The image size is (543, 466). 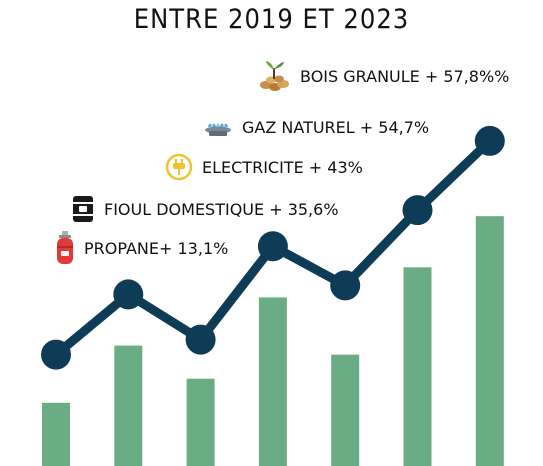 What do you see at coordinates (179, 167) in the screenshot?
I see `electric-plug-icon` at bounding box center [179, 167].